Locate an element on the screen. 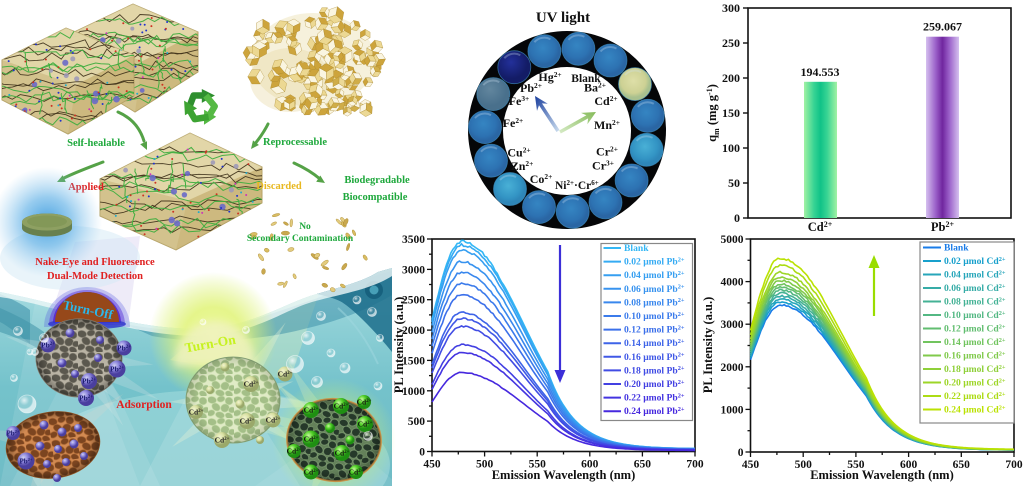 This screenshot has height=486, width=1024. svg-text: 5000 is located at coordinates (732, 240).